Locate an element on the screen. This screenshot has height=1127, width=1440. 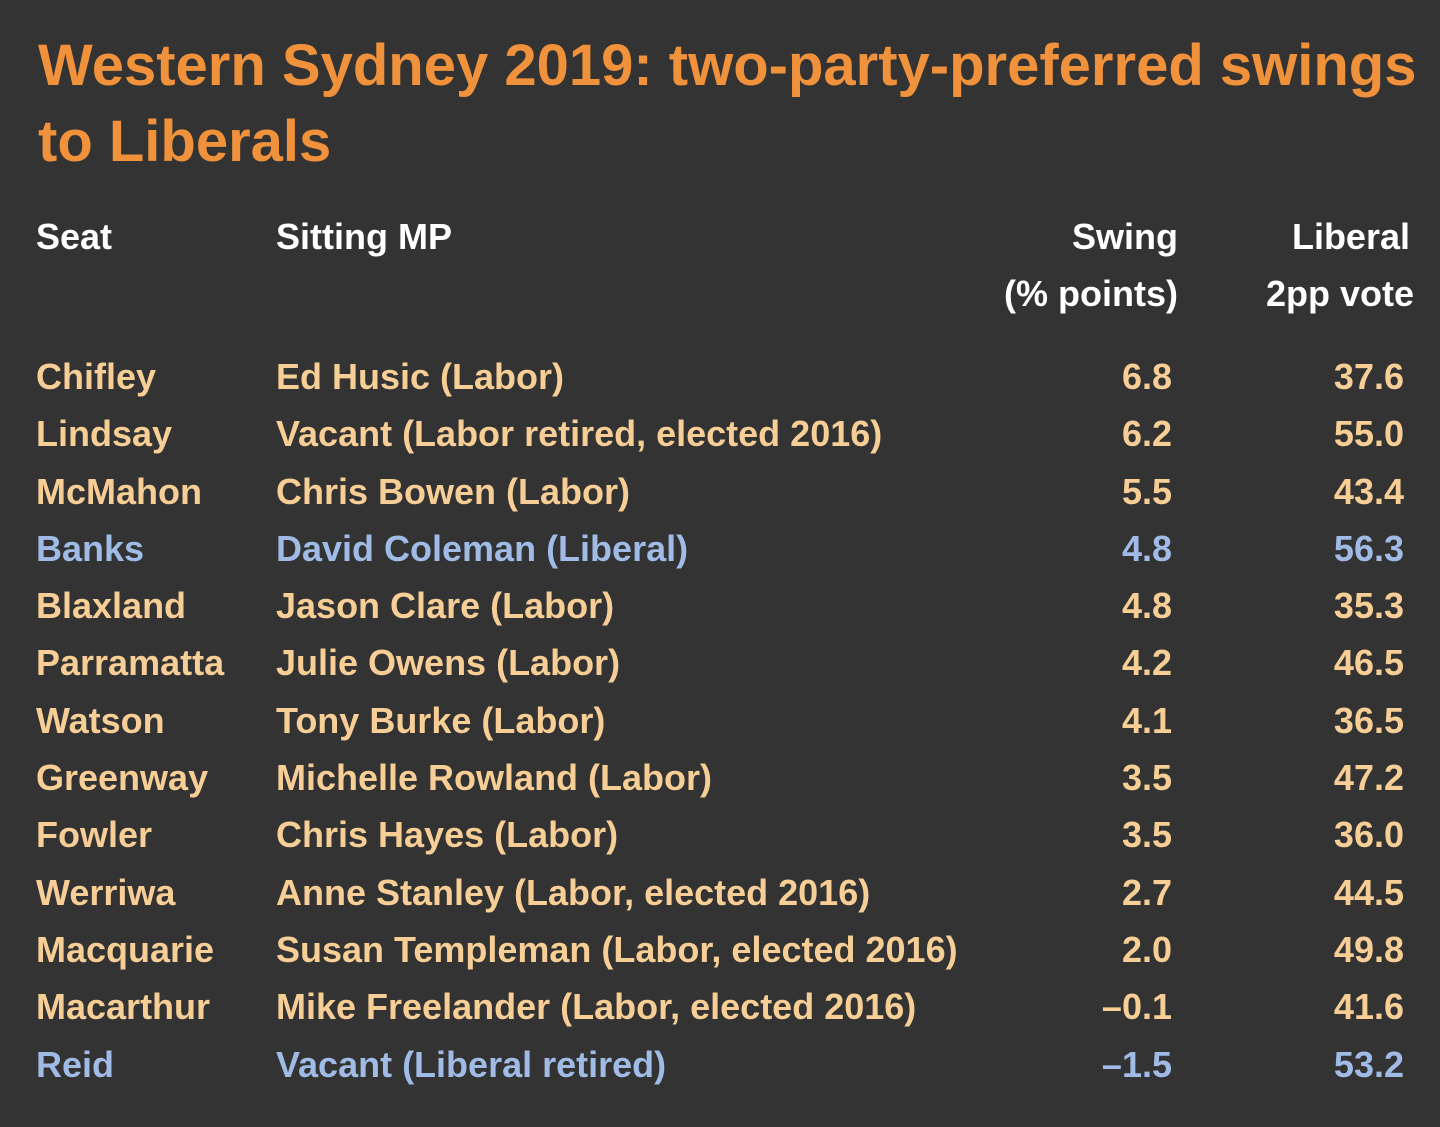
swing-cell: –1.5 is located at coordinates (1136, 1064).